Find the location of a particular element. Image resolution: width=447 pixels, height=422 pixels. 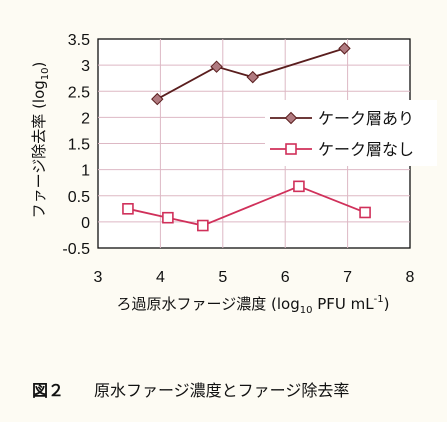

legend-box is located at coordinates (351, 133).